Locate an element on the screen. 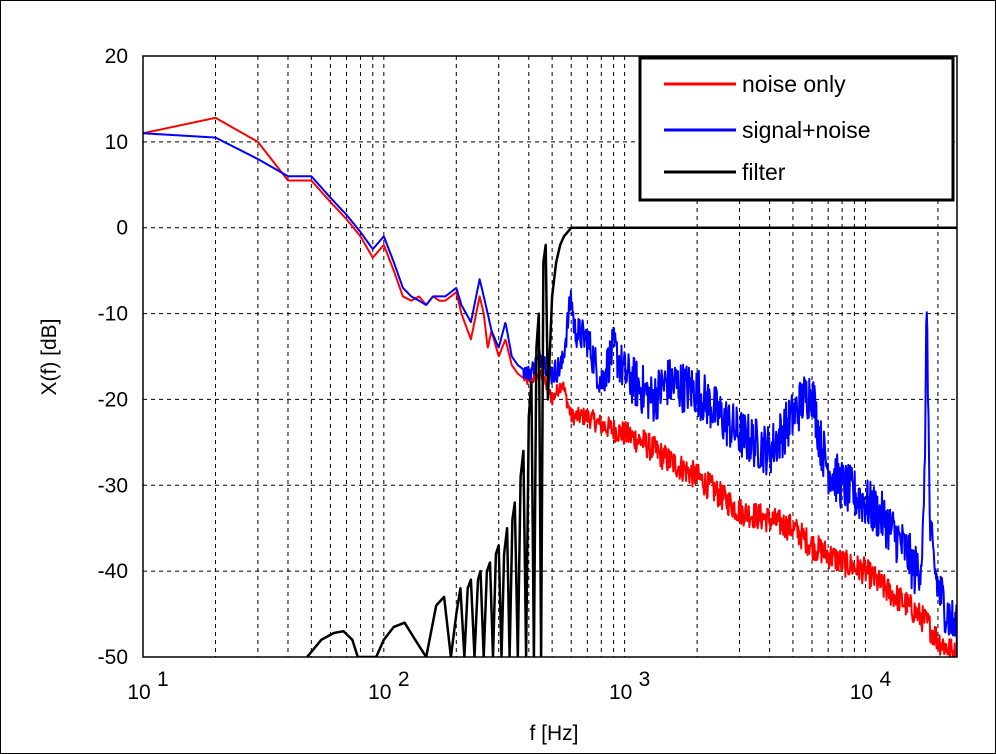 The height and width of the screenshot is (754, 996). legend-label-noise-only: noise only is located at coordinates (794, 84).